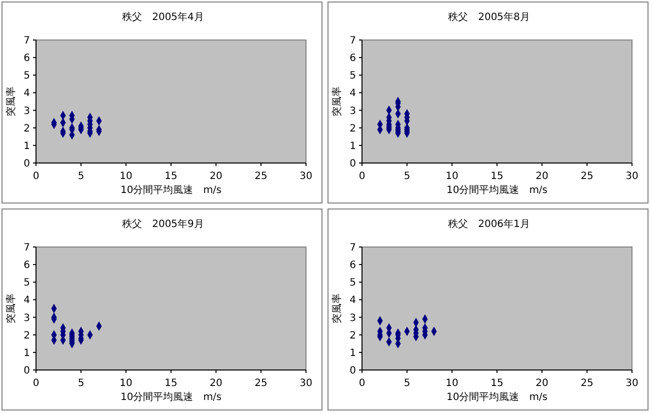 This screenshot has height=414, width=652. I want to click on chart-title: 秩父 2005年8月, so click(489, 17).